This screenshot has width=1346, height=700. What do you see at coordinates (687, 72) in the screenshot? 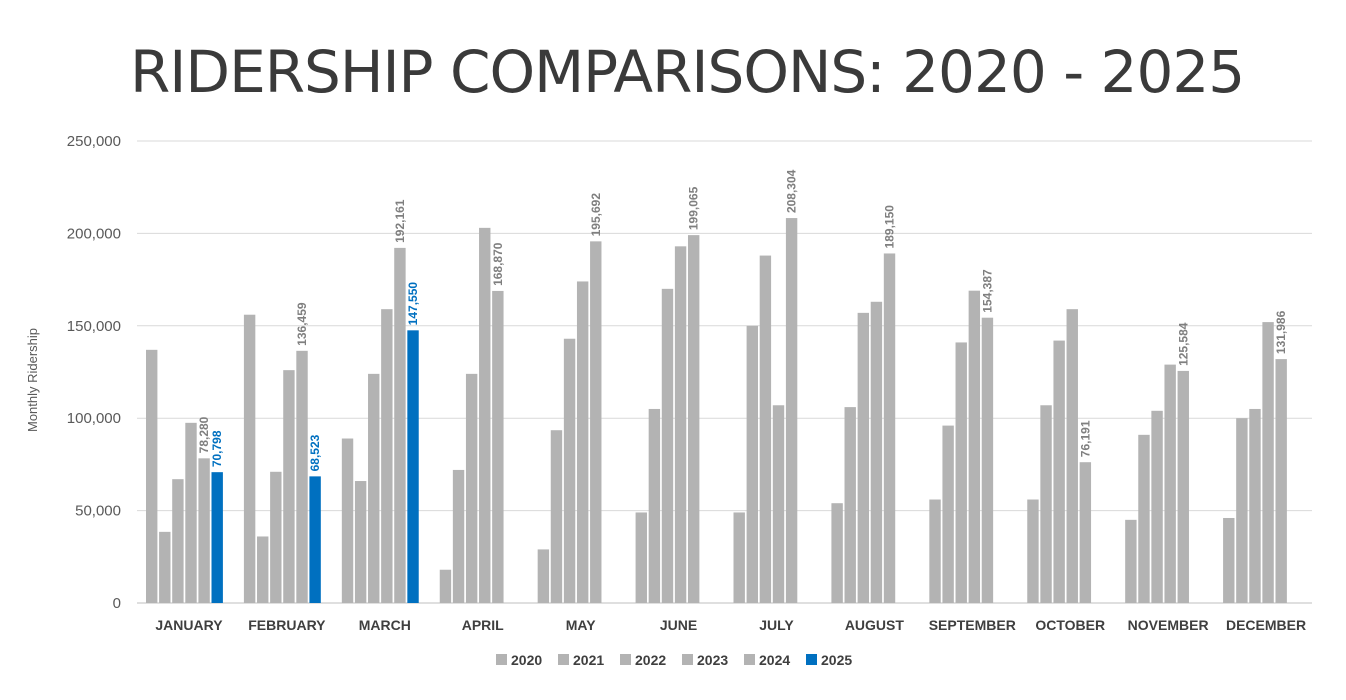
I see `chart-title: RIDERSHIP COMPARISONS: 2020 - 2025` at bounding box center [687, 72].